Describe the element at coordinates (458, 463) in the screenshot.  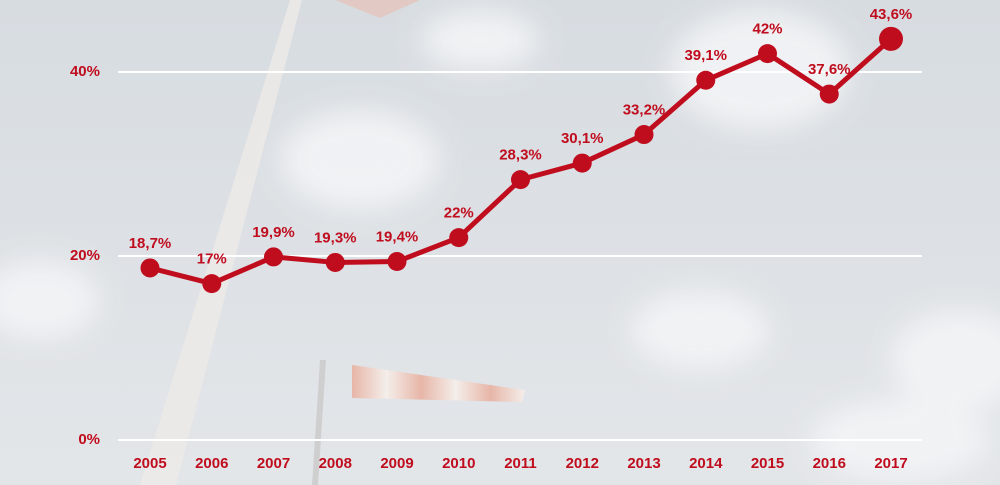
I see `x-tick-label: 2010` at that location.